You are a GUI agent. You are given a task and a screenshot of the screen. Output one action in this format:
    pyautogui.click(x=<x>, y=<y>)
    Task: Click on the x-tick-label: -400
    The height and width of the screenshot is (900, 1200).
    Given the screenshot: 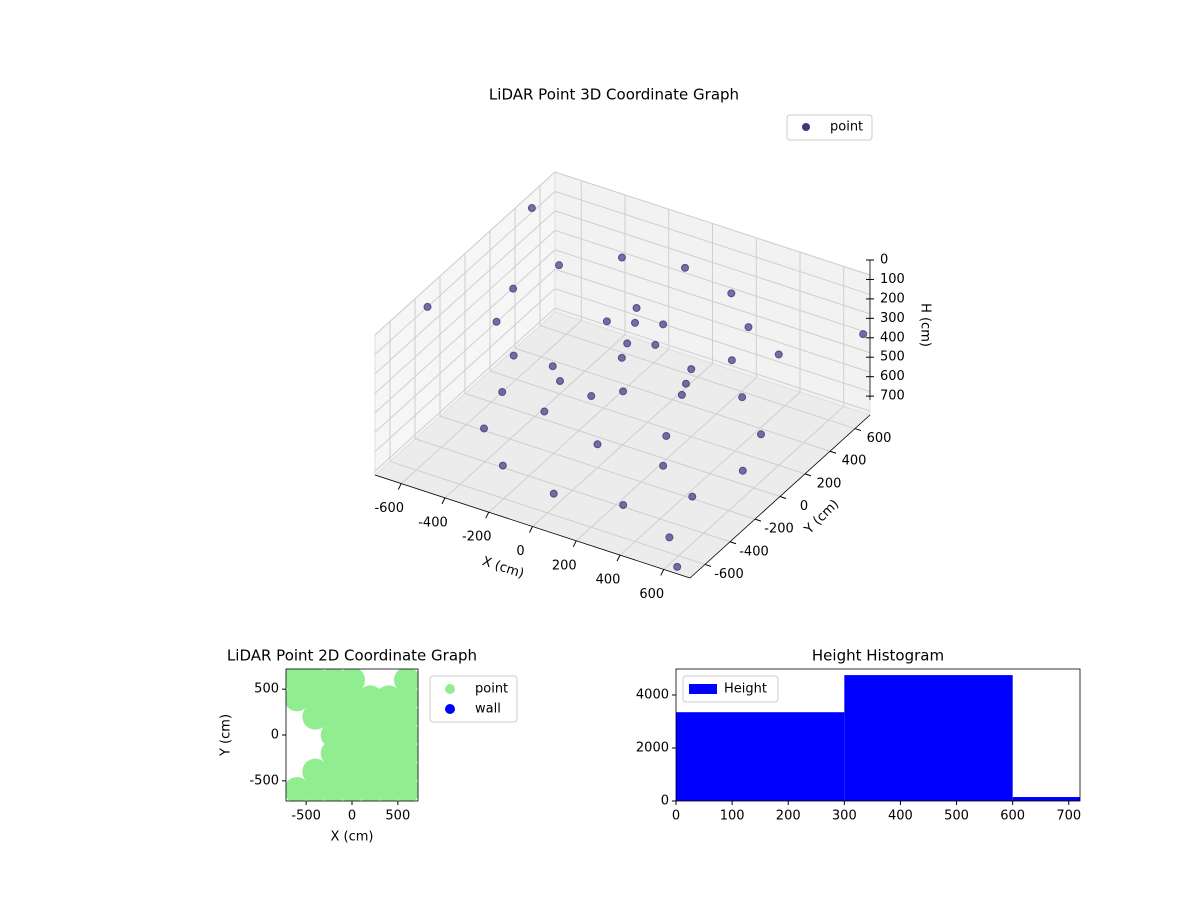 What is the action you would take?
    pyautogui.click(x=433, y=522)
    